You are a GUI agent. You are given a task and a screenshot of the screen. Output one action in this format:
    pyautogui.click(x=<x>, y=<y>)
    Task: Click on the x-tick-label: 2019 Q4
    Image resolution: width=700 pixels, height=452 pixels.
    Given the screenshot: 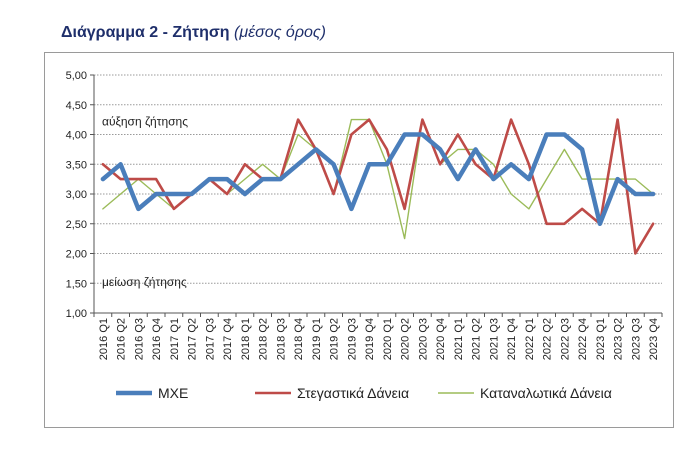 What is the action you would take?
    pyautogui.click(x=370, y=339)
    